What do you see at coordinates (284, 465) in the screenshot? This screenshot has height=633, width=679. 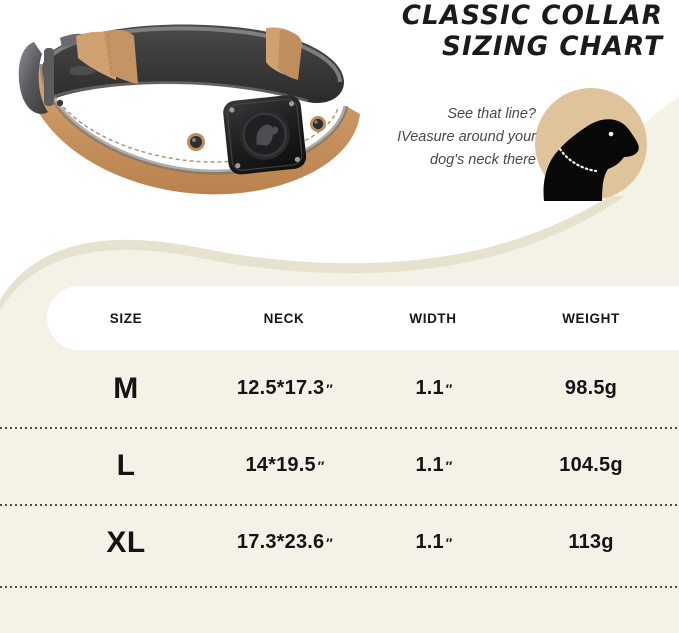 I see `cell-neck: 14*19.5 ″` at bounding box center [284, 465].